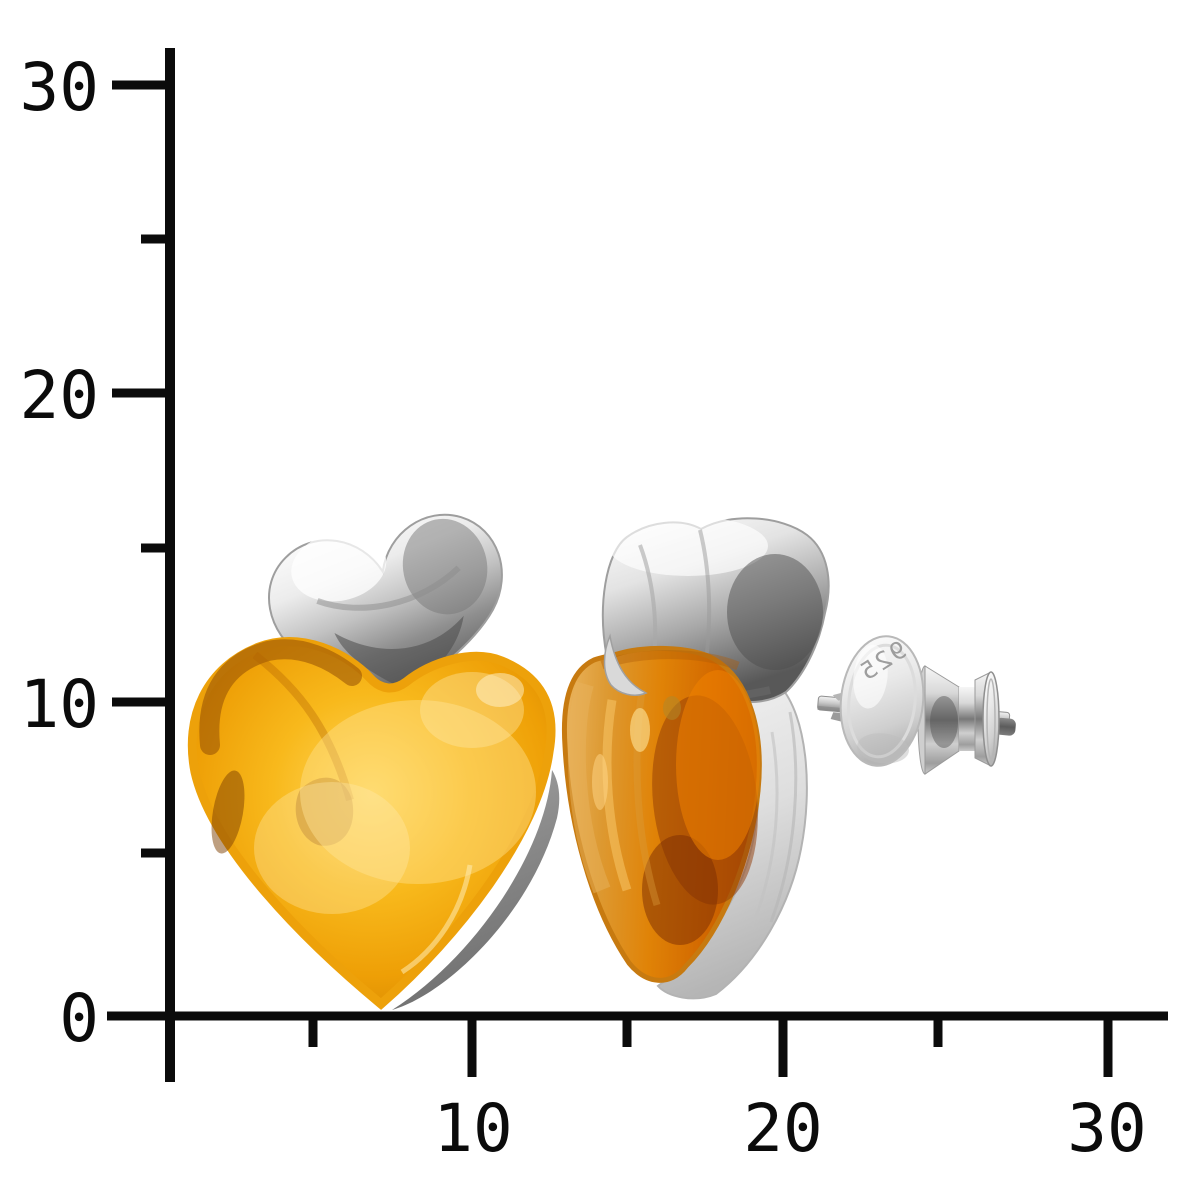  What do you see at coordinates (640, 730) in the screenshot?
I see `amber-fleck` at bounding box center [640, 730].